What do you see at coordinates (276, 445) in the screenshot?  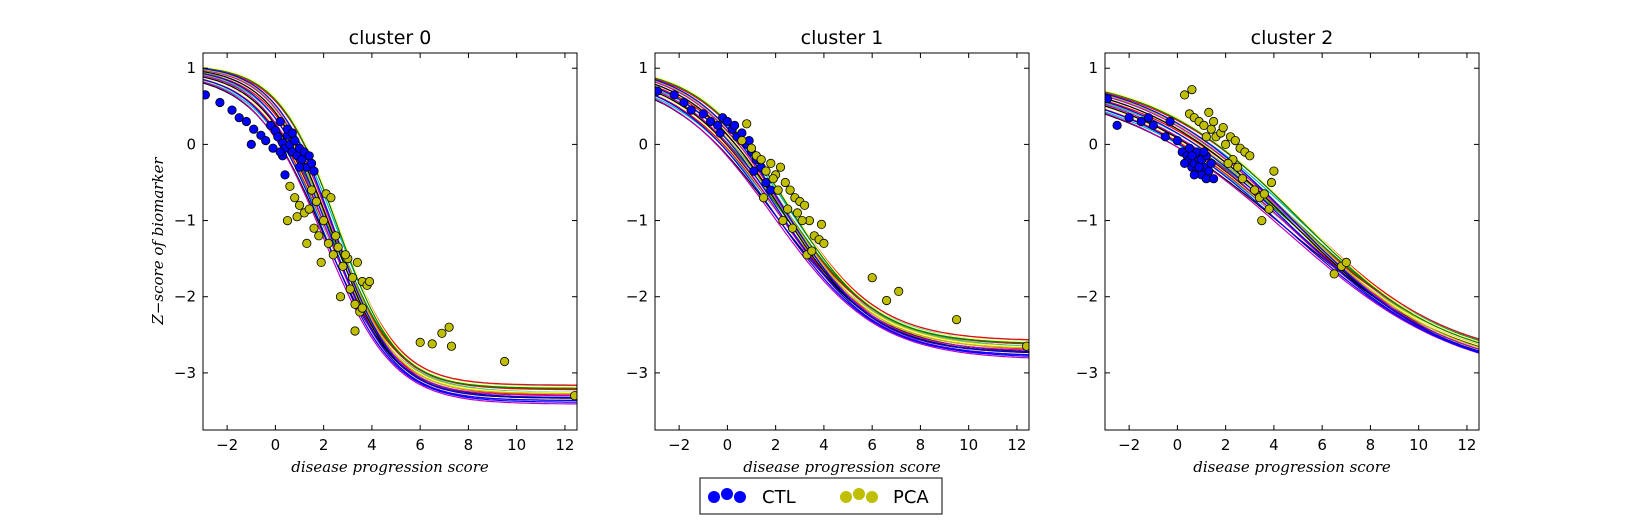 I see `x-tick-label: 0` at bounding box center [276, 445].